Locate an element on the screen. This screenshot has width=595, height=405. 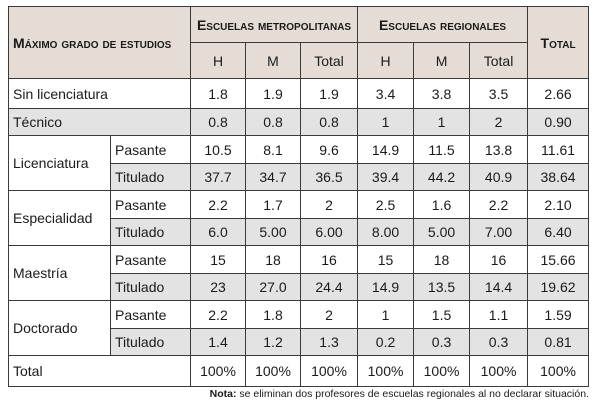
cell: 1.3 is located at coordinates (329, 342).